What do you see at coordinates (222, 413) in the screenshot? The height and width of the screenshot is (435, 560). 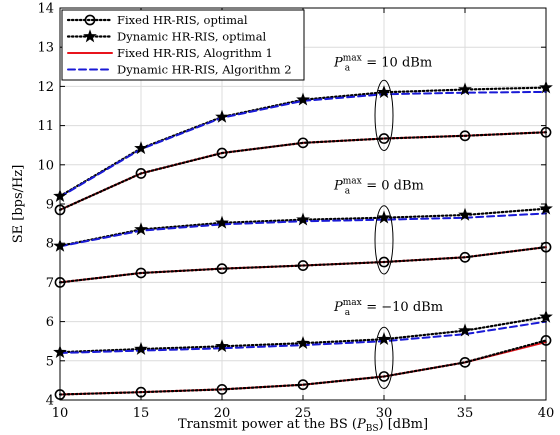 I see `x-tick-label: 20` at bounding box center [222, 413].